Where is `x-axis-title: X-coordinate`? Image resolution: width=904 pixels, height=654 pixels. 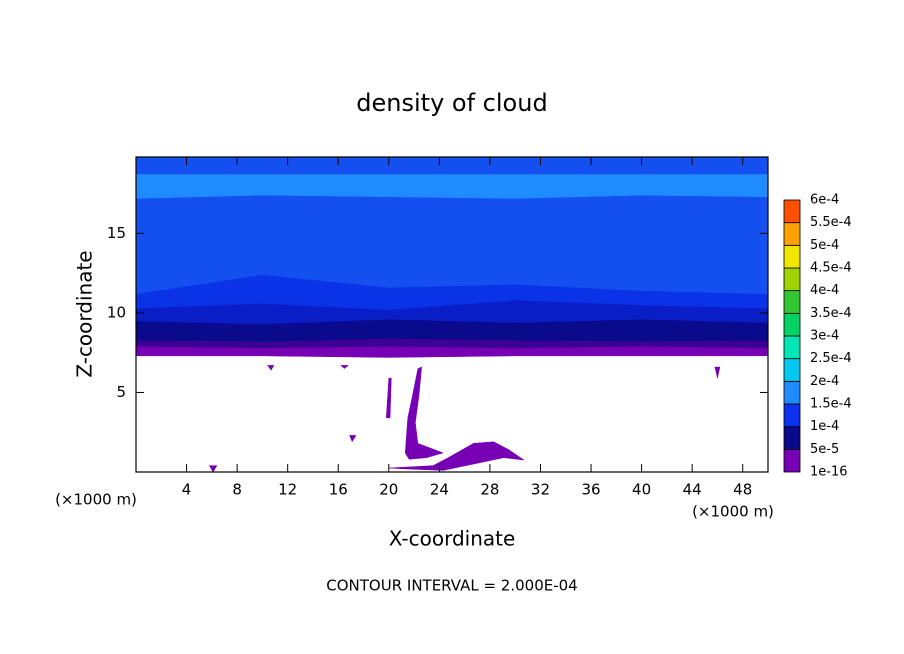 x-axis-title: X-coordinate is located at coordinates (452, 539).